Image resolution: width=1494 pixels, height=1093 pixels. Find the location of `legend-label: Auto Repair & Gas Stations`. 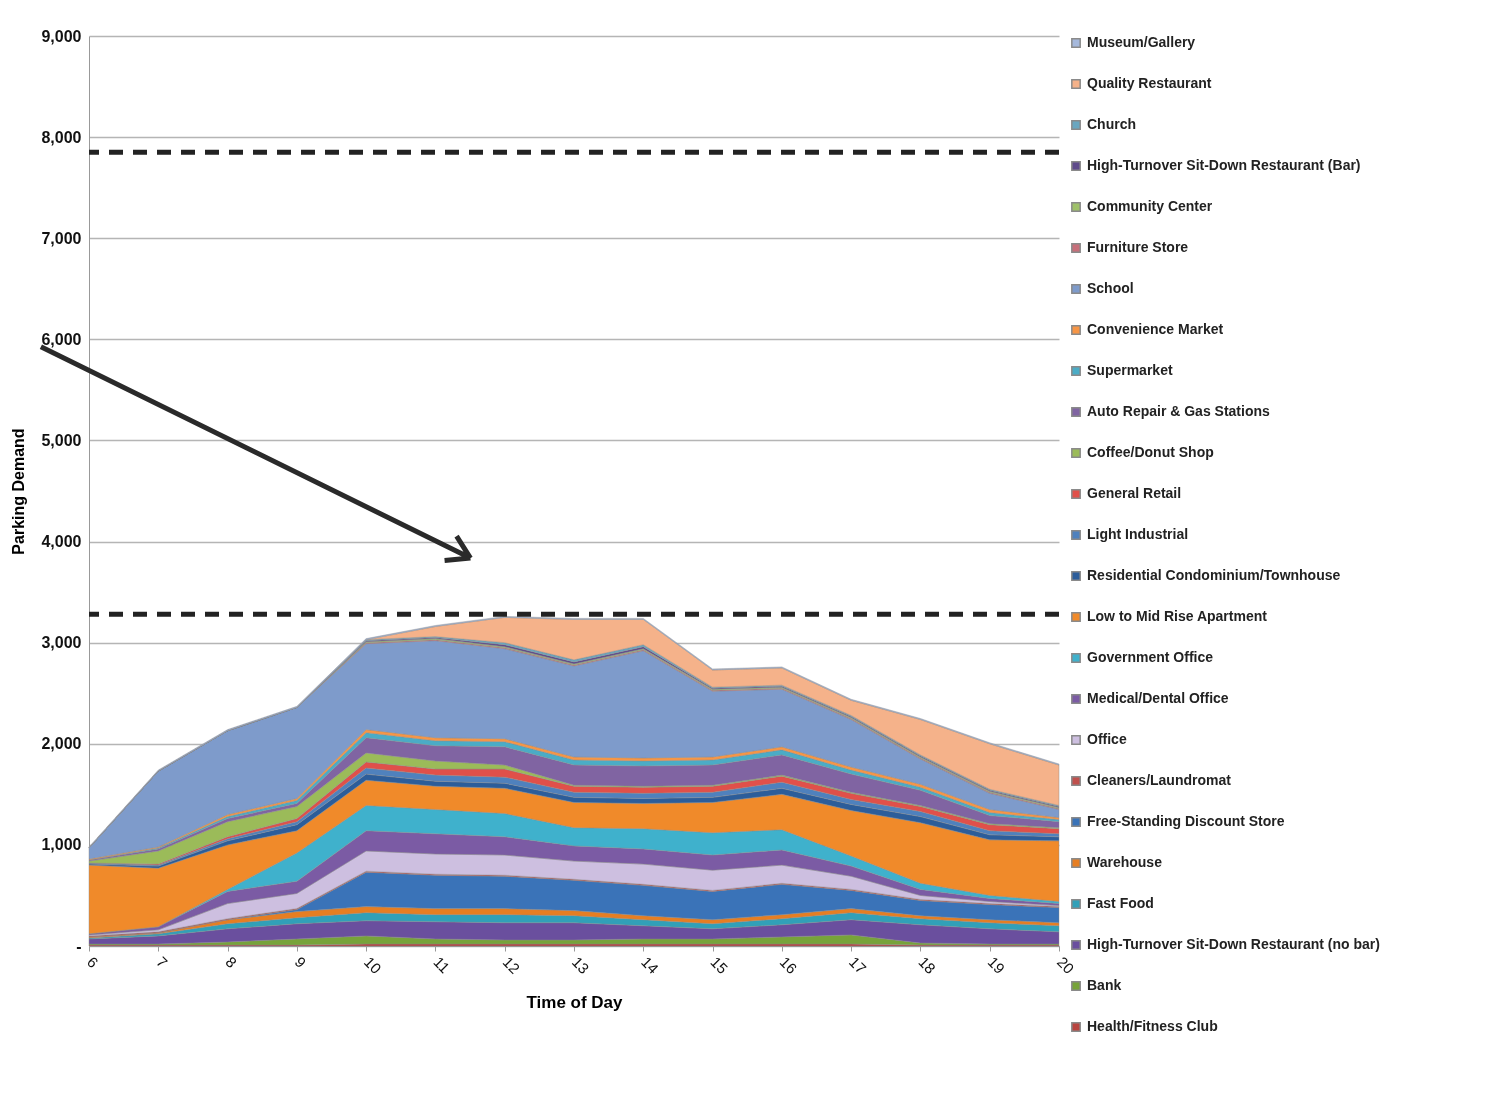

legend-label: Auto Repair & Gas Stations is located at coordinates (1179, 411).